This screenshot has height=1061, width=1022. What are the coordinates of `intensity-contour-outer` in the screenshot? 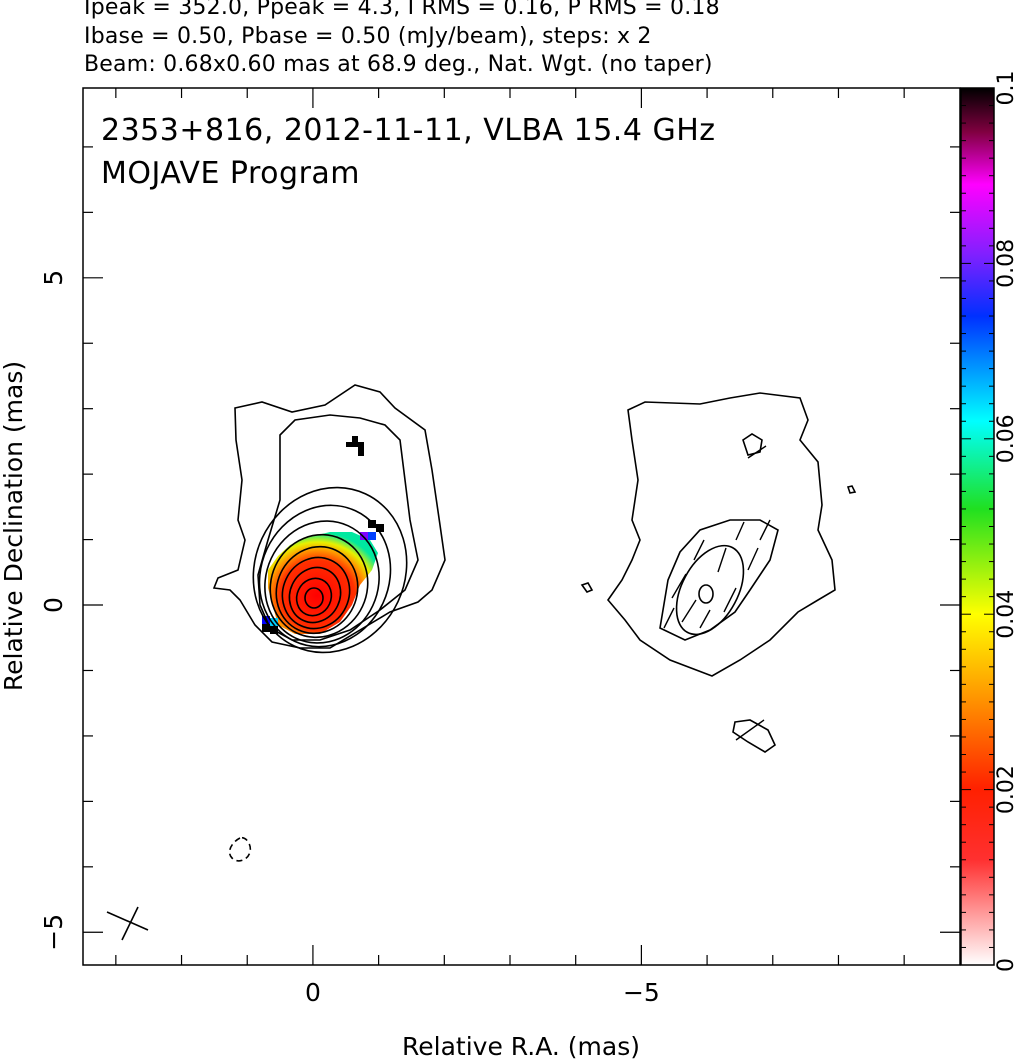 It's located at (329, 516).